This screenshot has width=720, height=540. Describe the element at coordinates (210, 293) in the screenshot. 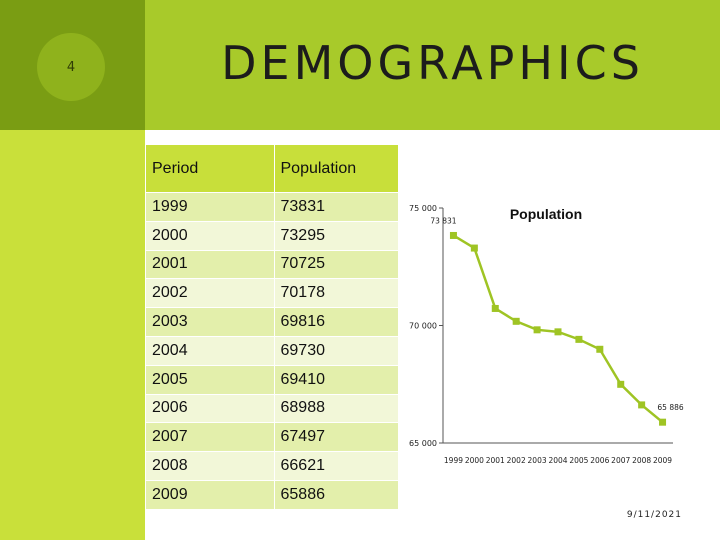

I see `period-cell: 2002` at that location.